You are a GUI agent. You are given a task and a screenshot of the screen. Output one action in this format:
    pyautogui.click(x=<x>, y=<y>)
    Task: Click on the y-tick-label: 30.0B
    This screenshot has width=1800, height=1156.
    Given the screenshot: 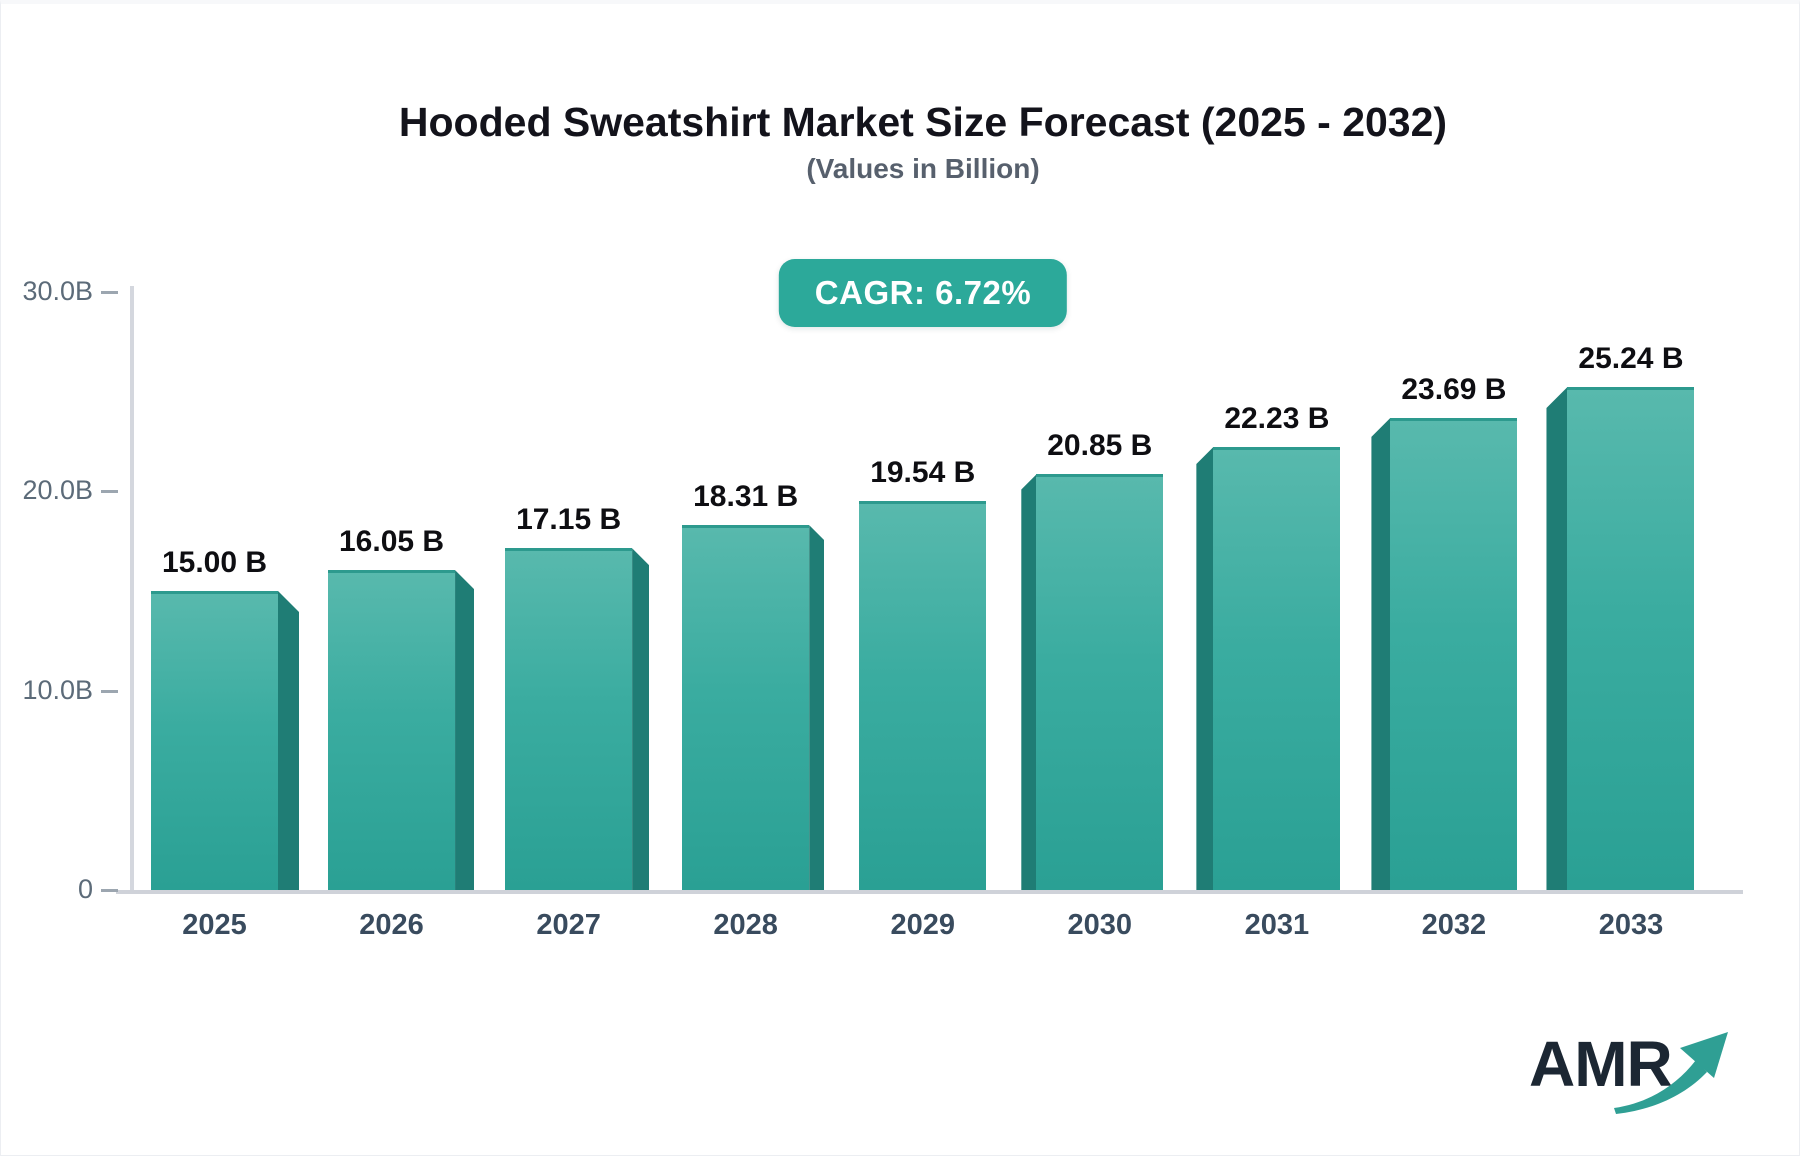 What is the action you would take?
    pyautogui.click(x=57, y=291)
    